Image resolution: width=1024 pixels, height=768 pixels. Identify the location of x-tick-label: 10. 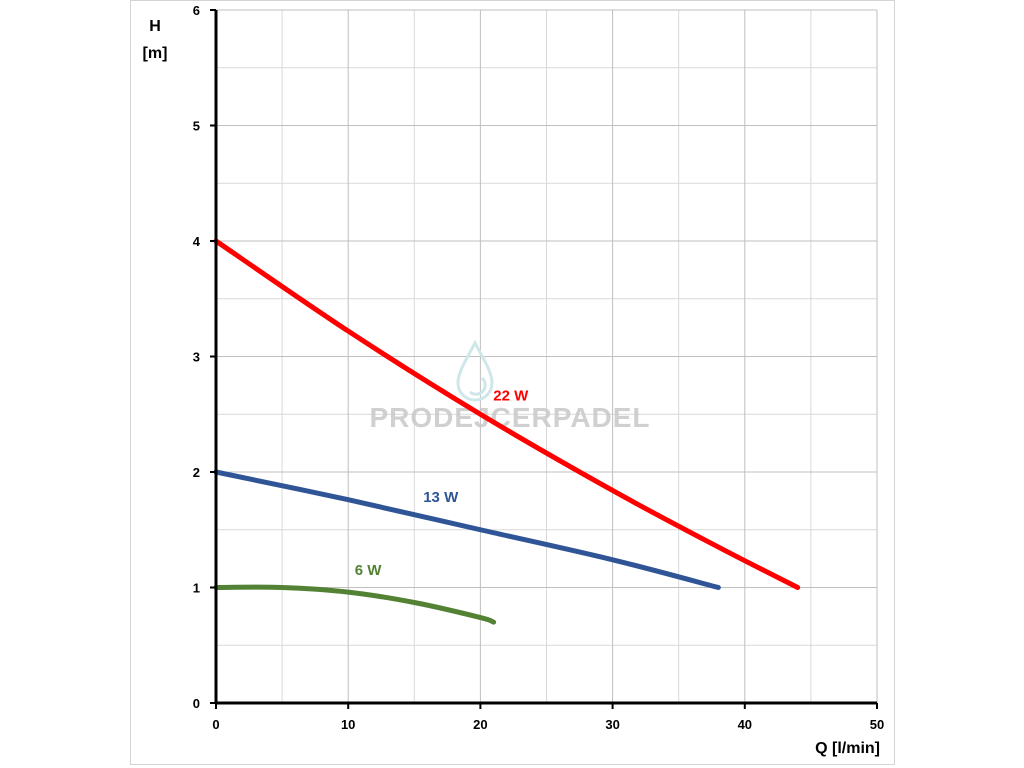
(348, 724).